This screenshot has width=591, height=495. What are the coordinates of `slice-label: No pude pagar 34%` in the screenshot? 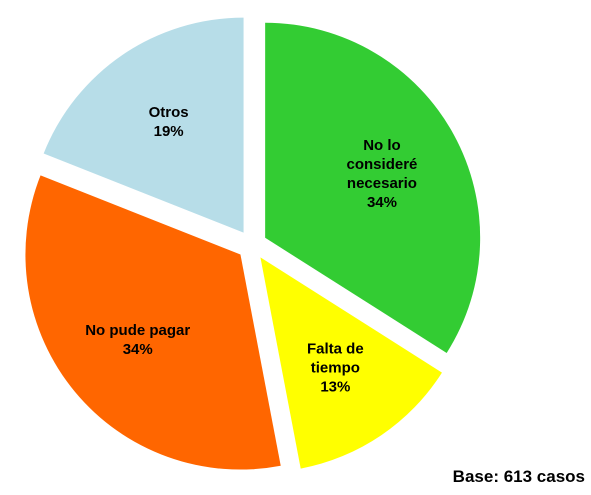 It's located at (138, 340).